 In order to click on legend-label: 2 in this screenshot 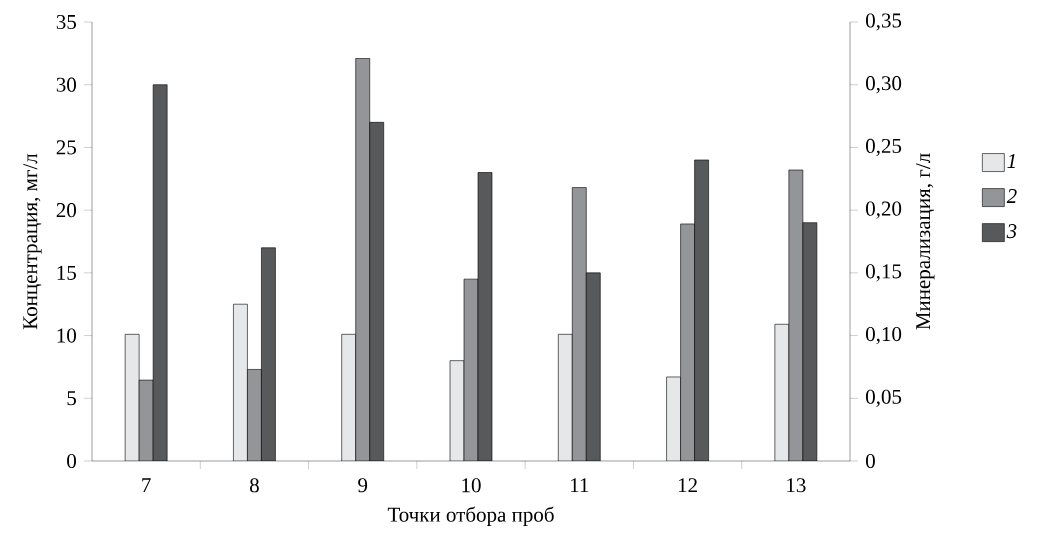, I will do `click(1011, 196)`.